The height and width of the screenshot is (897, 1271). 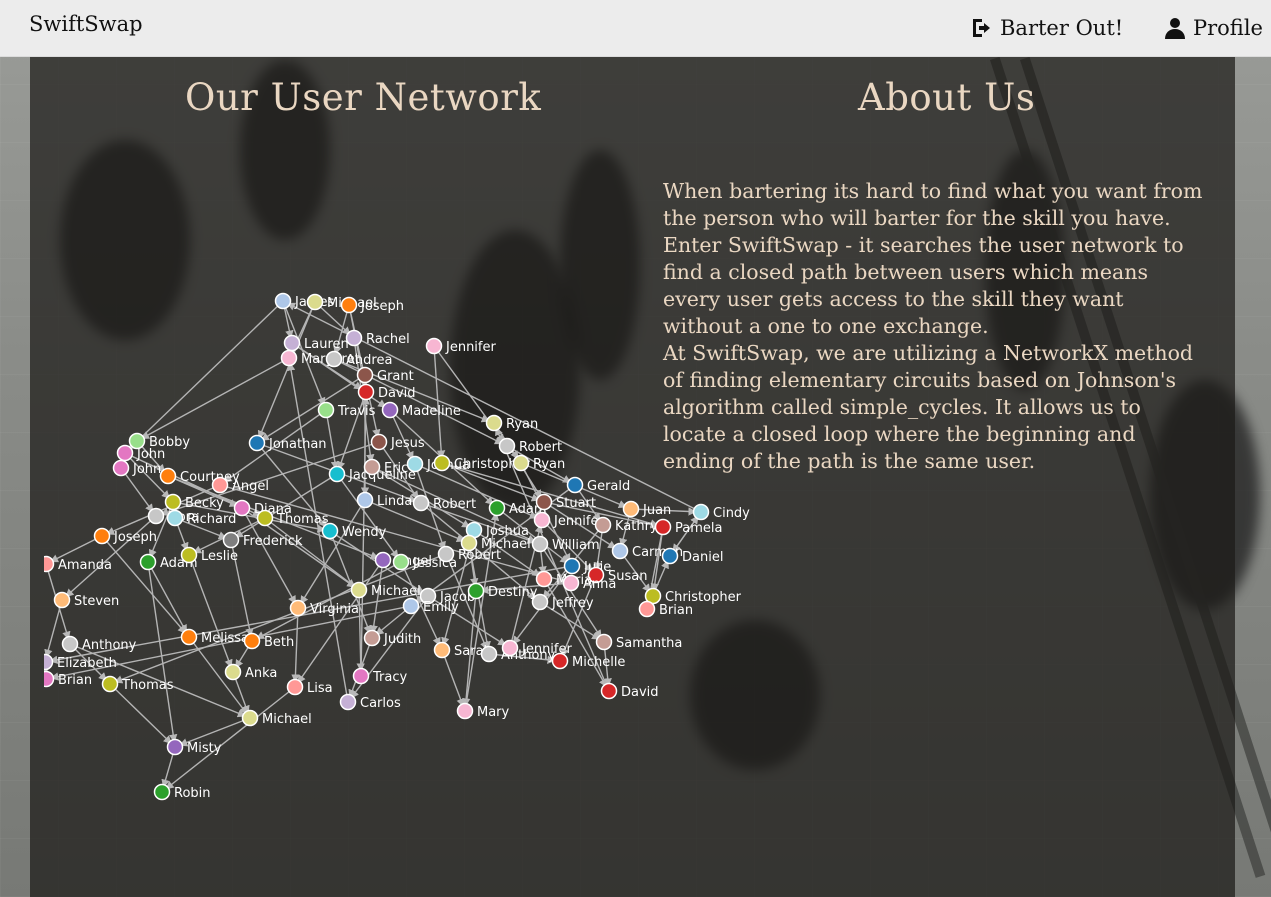 I want to click on network-node: Madeline, so click(x=421, y=410).